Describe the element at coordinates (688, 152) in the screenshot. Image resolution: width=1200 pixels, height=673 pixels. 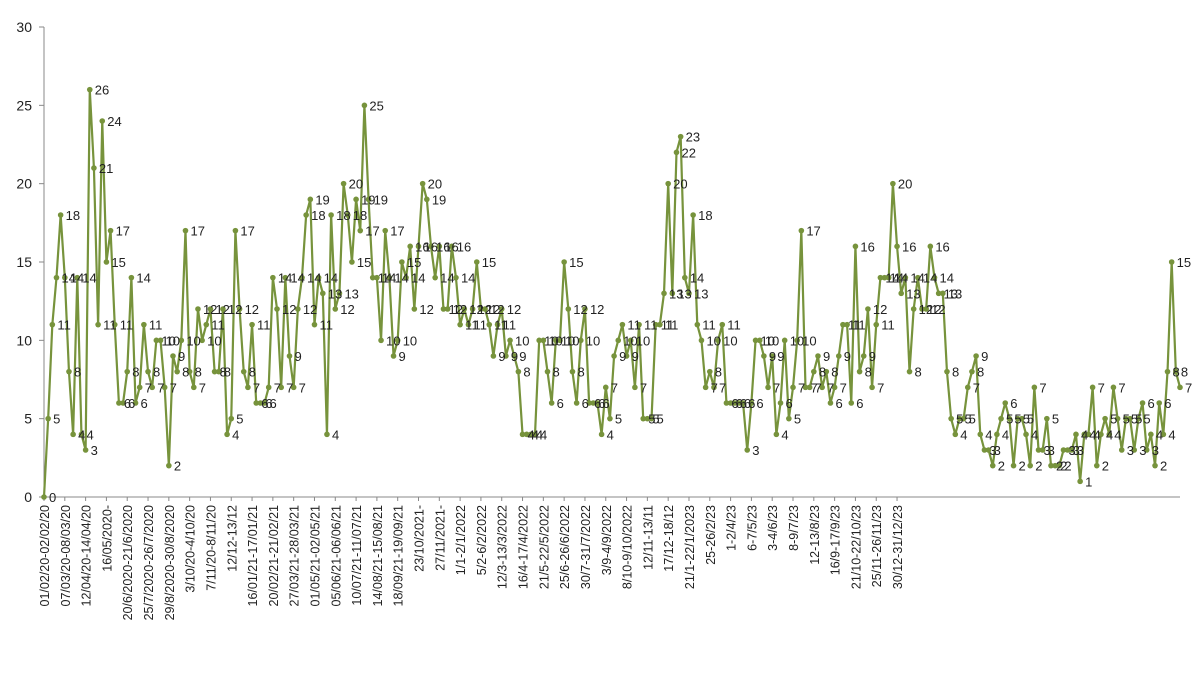
I see `data-label: 22` at that location.